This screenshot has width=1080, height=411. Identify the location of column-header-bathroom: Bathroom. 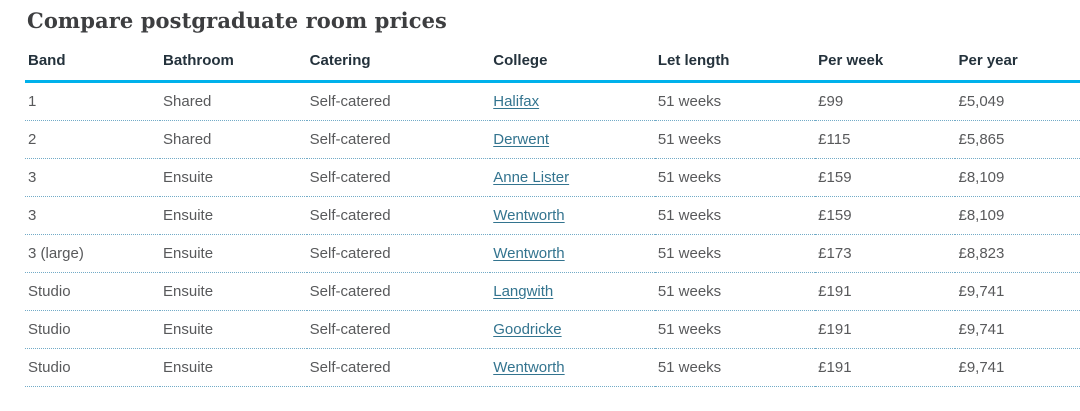
(233, 65).